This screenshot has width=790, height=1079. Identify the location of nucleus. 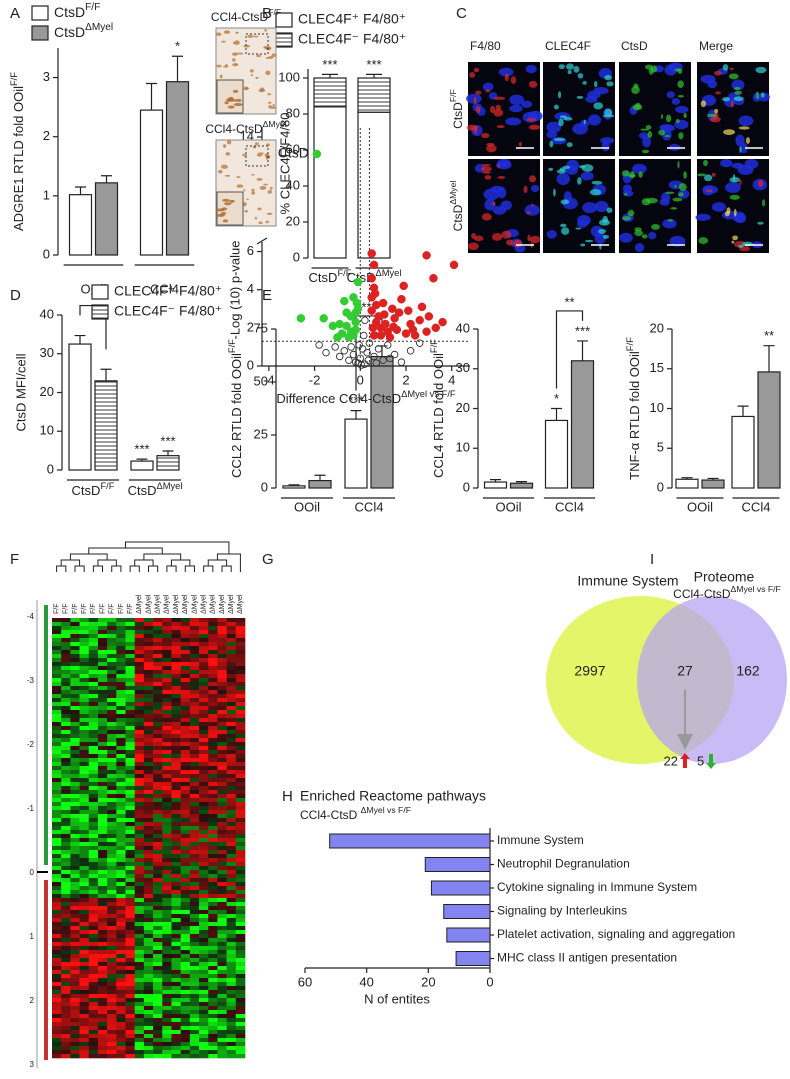
(515, 109).